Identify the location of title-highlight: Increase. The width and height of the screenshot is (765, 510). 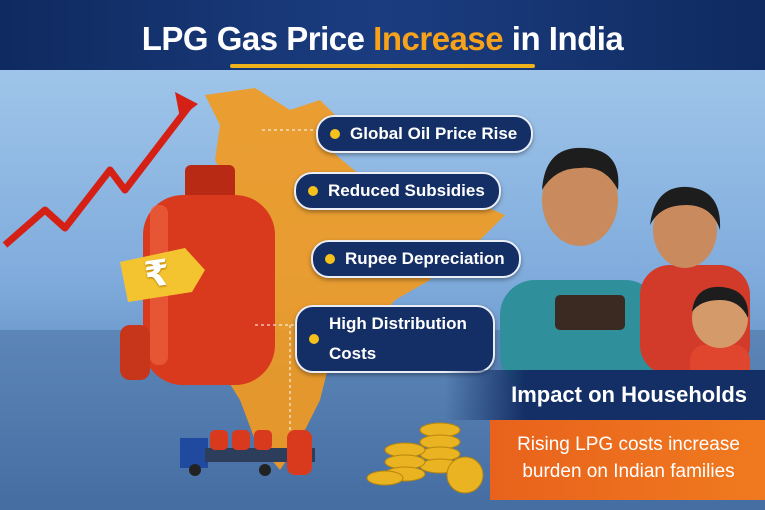
(438, 38).